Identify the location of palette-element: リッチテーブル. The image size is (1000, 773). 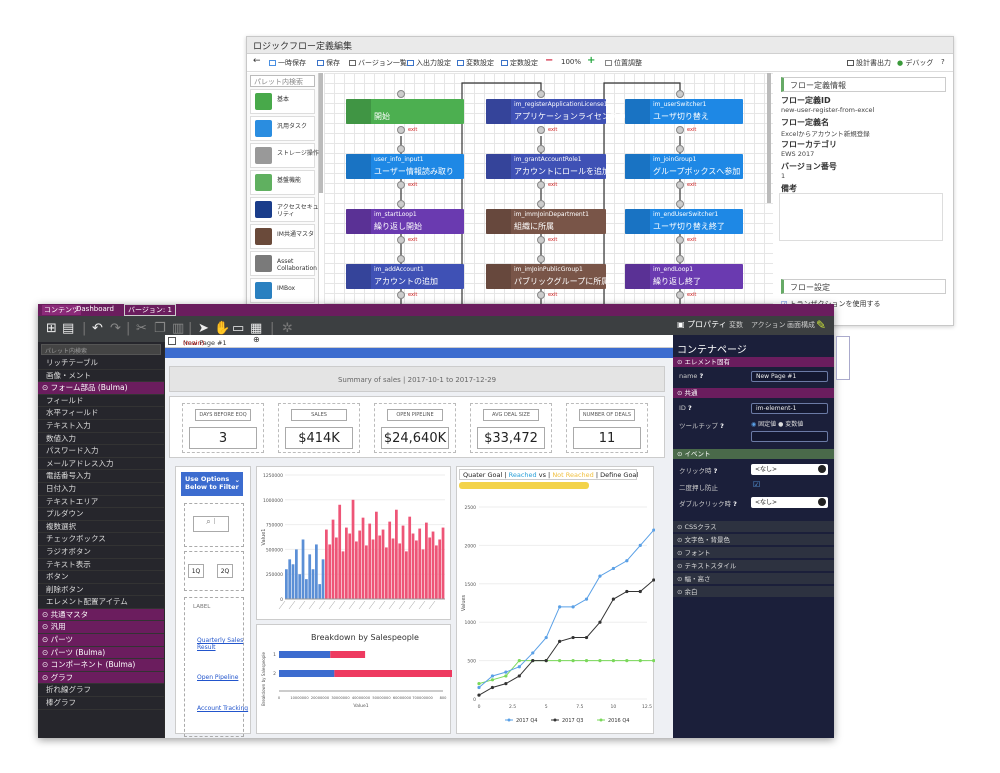
(101, 363).